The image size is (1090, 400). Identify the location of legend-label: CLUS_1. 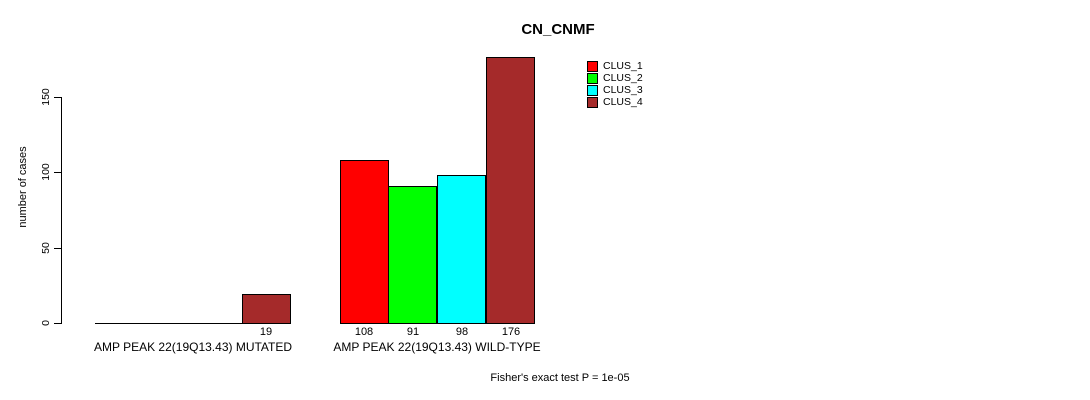
(623, 66).